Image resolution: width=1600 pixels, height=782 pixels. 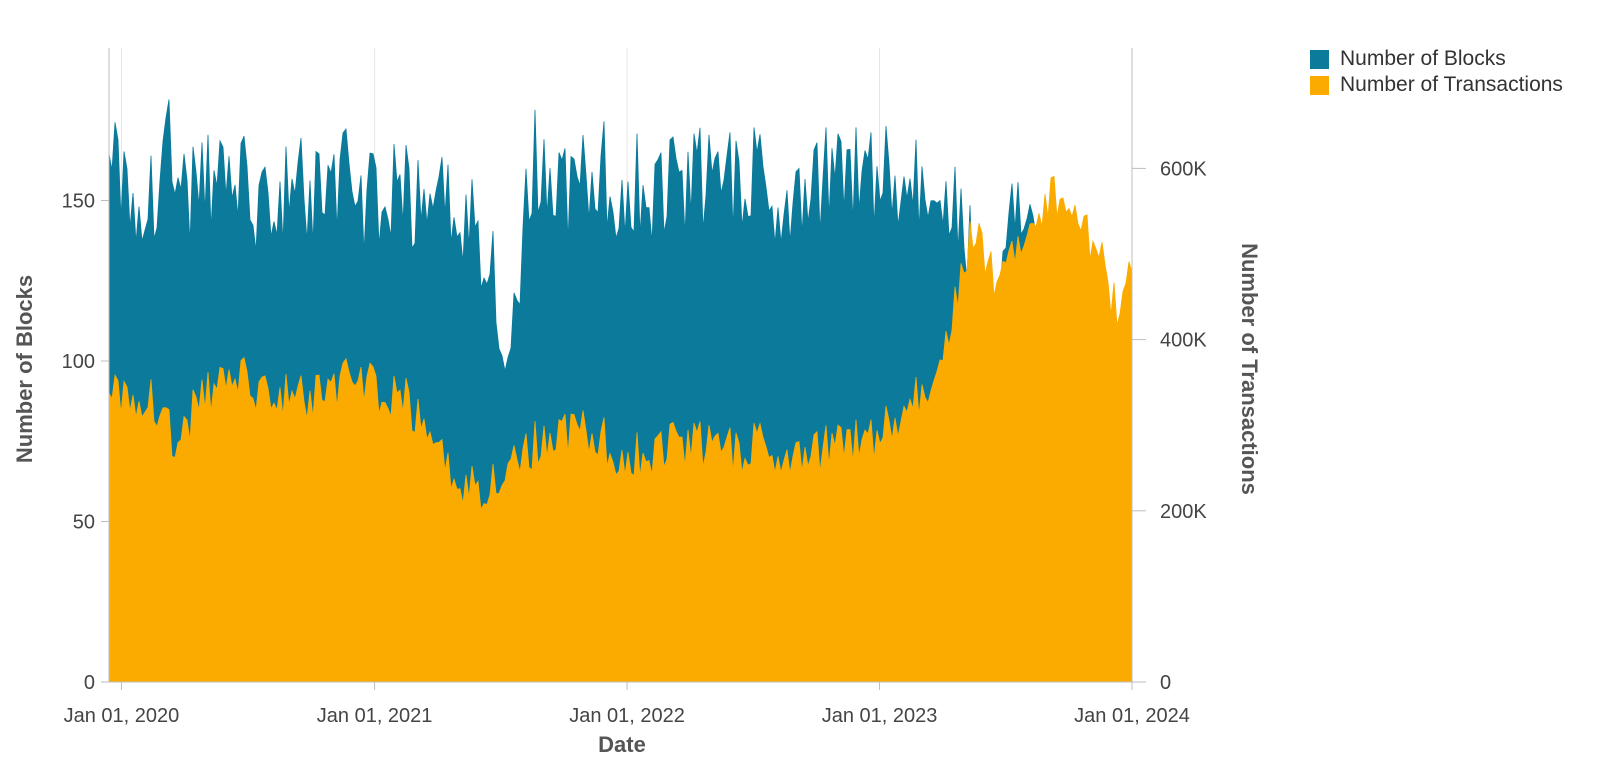 What do you see at coordinates (1423, 58) in the screenshot?
I see `legend-label-blocks: Number of Blocks` at bounding box center [1423, 58].